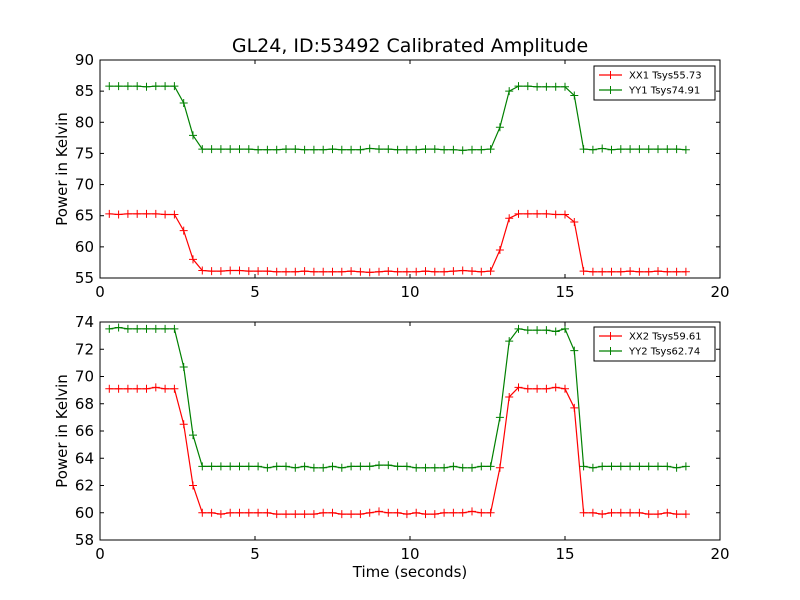 This screenshot has width=800, height=600. Describe the element at coordinates (665, 337) in the screenshot. I see `legend-label: XX2 Tsys59.61` at that location.